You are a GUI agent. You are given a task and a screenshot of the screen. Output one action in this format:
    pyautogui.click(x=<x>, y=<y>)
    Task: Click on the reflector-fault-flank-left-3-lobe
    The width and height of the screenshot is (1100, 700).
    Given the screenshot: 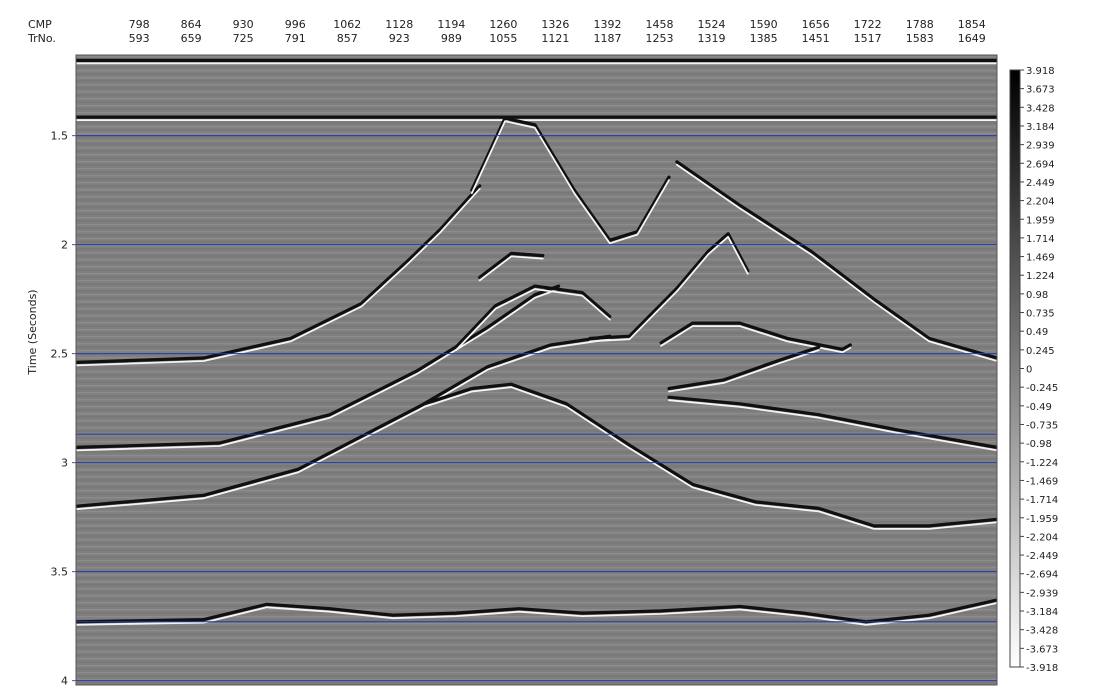 What is the action you would take?
    pyautogui.click(x=513, y=375)
    